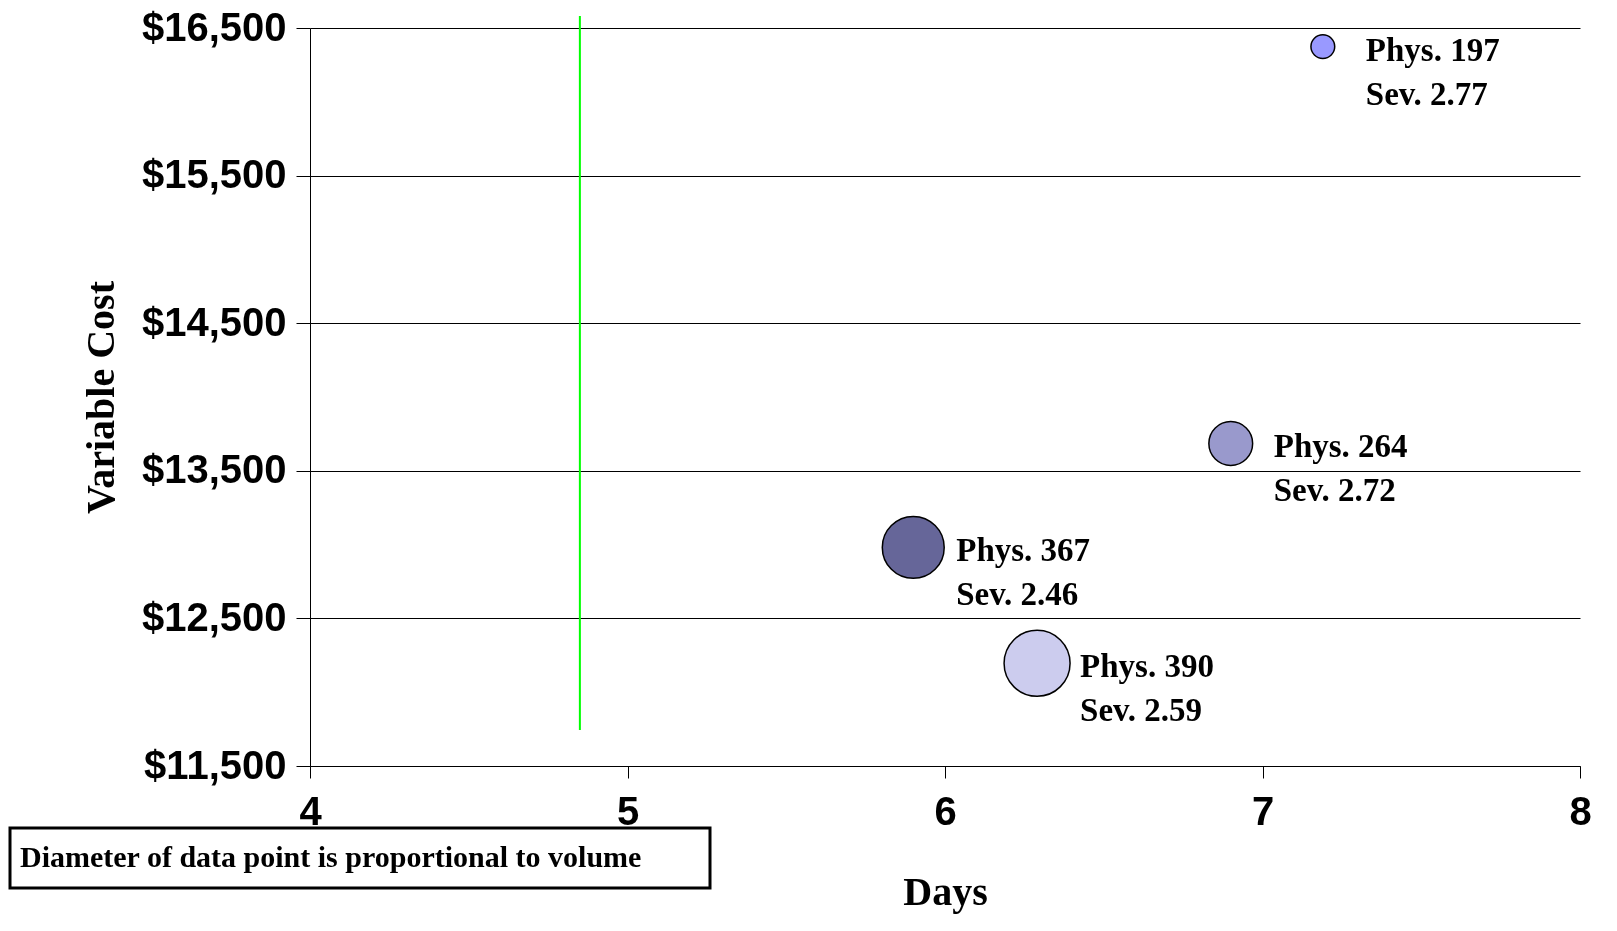 The height and width of the screenshot is (931, 1617). What do you see at coordinates (945, 891) in the screenshot?
I see `x-axis-title: Days` at bounding box center [945, 891].